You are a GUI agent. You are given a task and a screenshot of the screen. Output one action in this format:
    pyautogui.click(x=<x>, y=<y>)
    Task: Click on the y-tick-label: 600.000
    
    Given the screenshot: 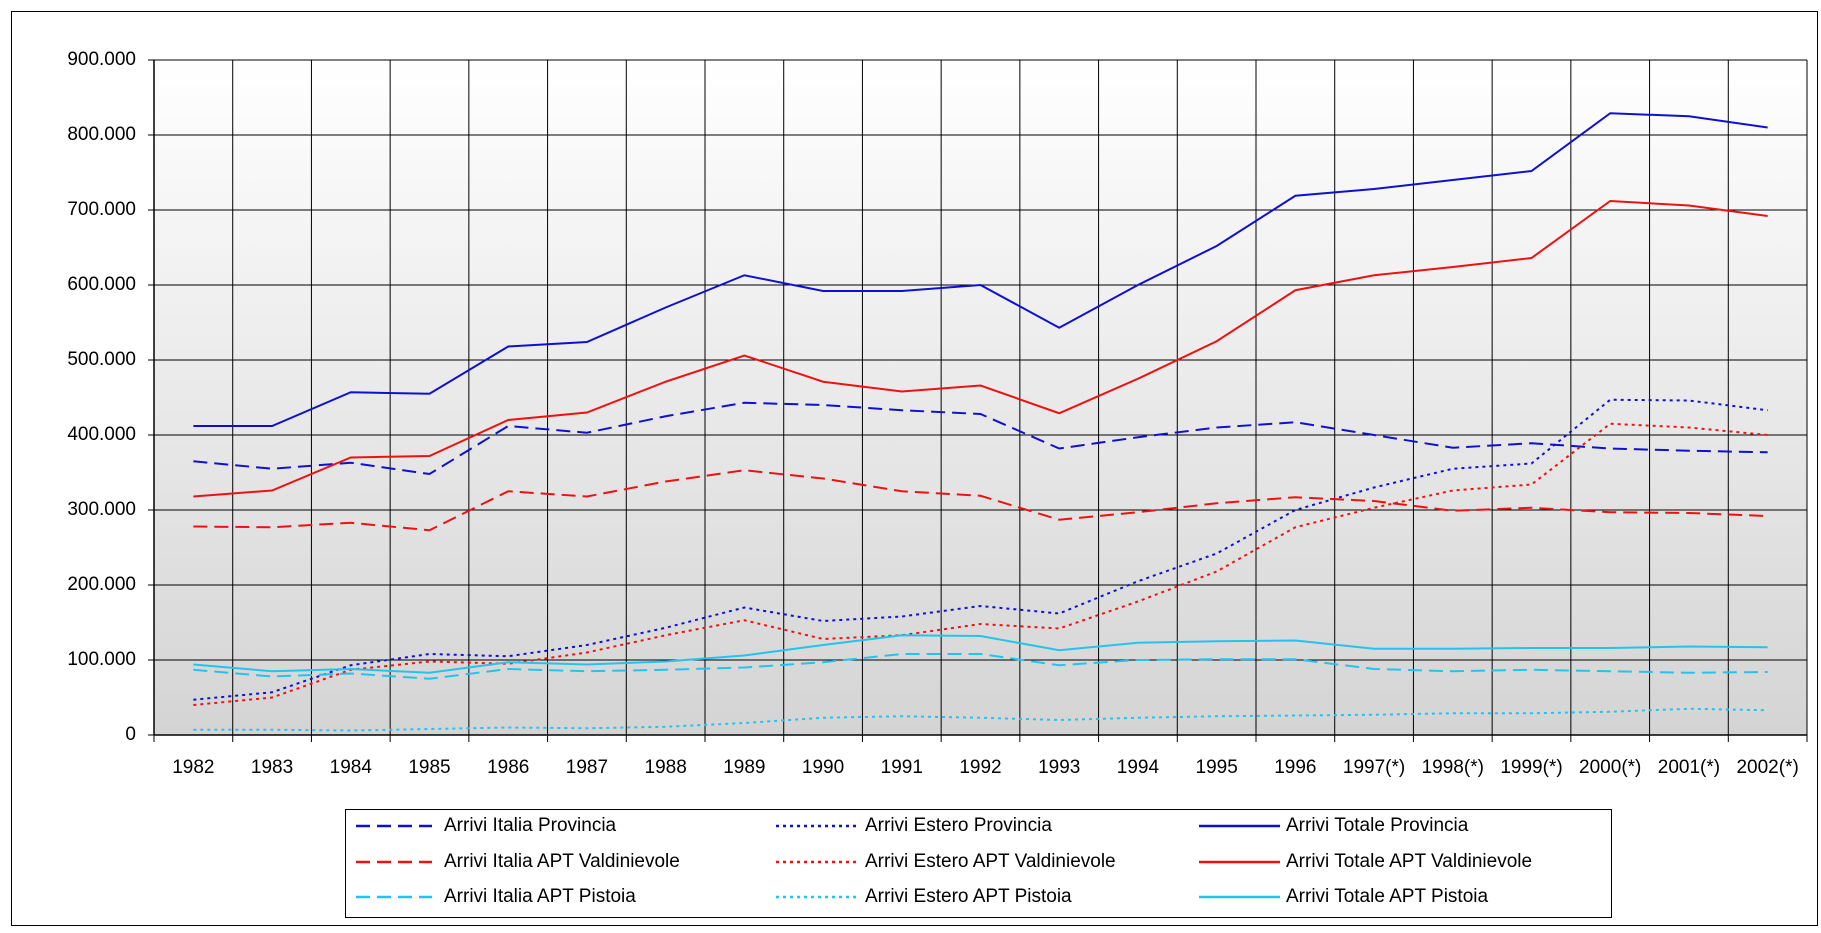 What is the action you would take?
    pyautogui.click(x=101, y=284)
    